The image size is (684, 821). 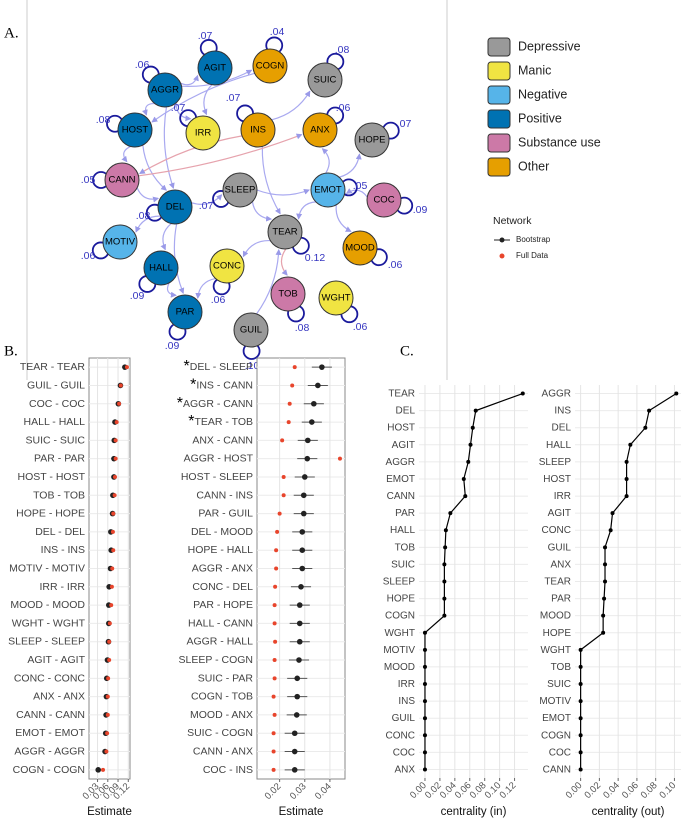 What do you see at coordinates (406, 684) in the screenshot?
I see `y-tick-label: IRR` at bounding box center [406, 684].